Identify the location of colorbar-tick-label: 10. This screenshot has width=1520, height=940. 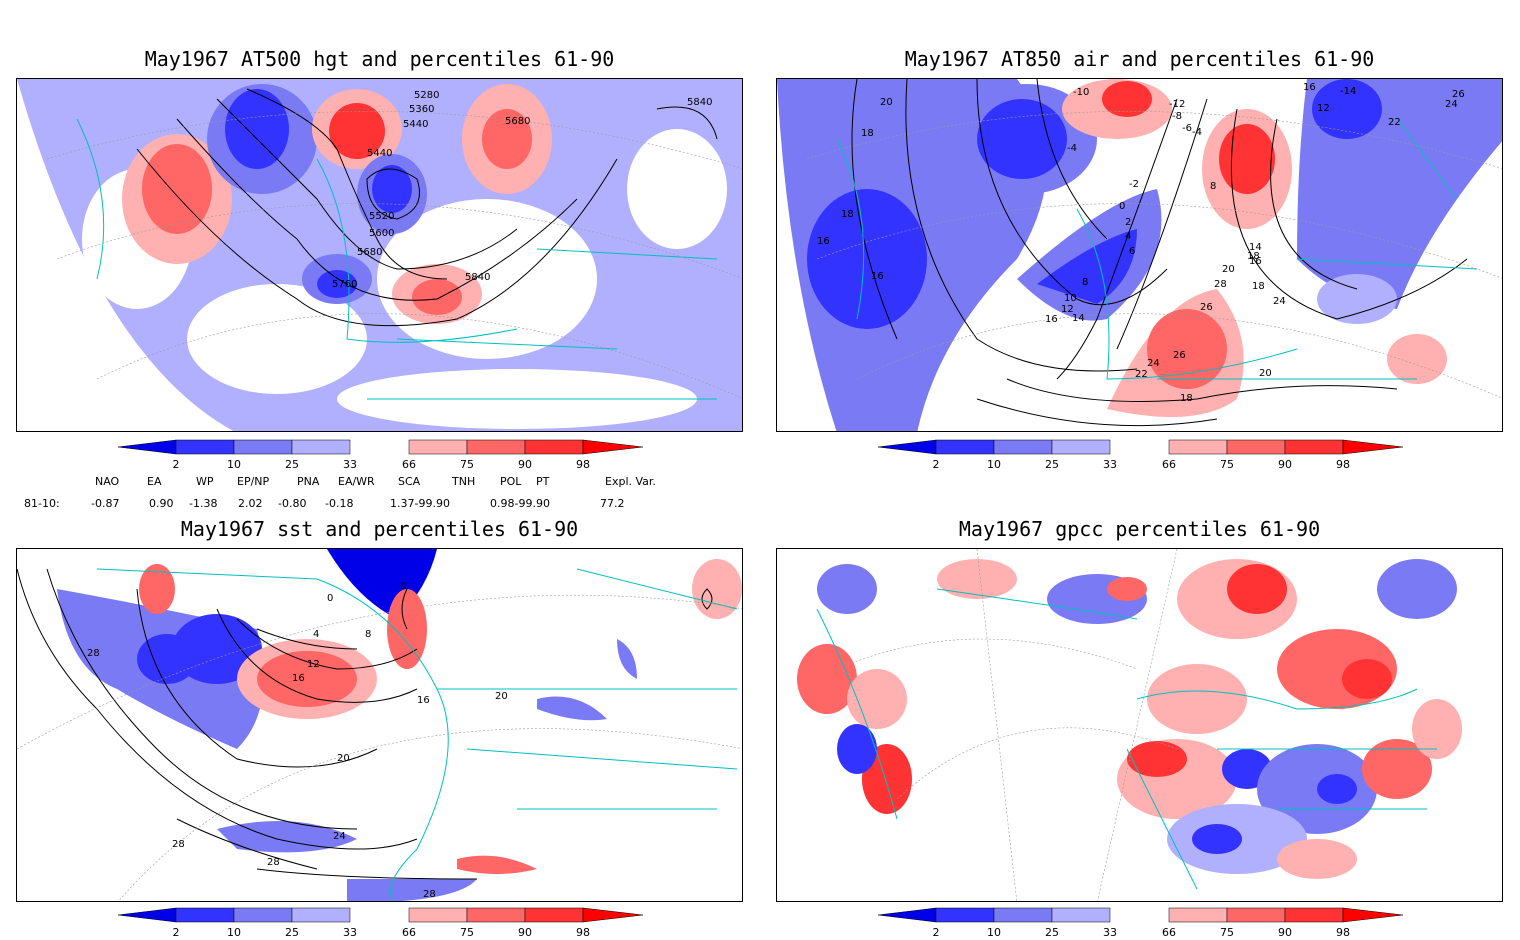
(234, 932).